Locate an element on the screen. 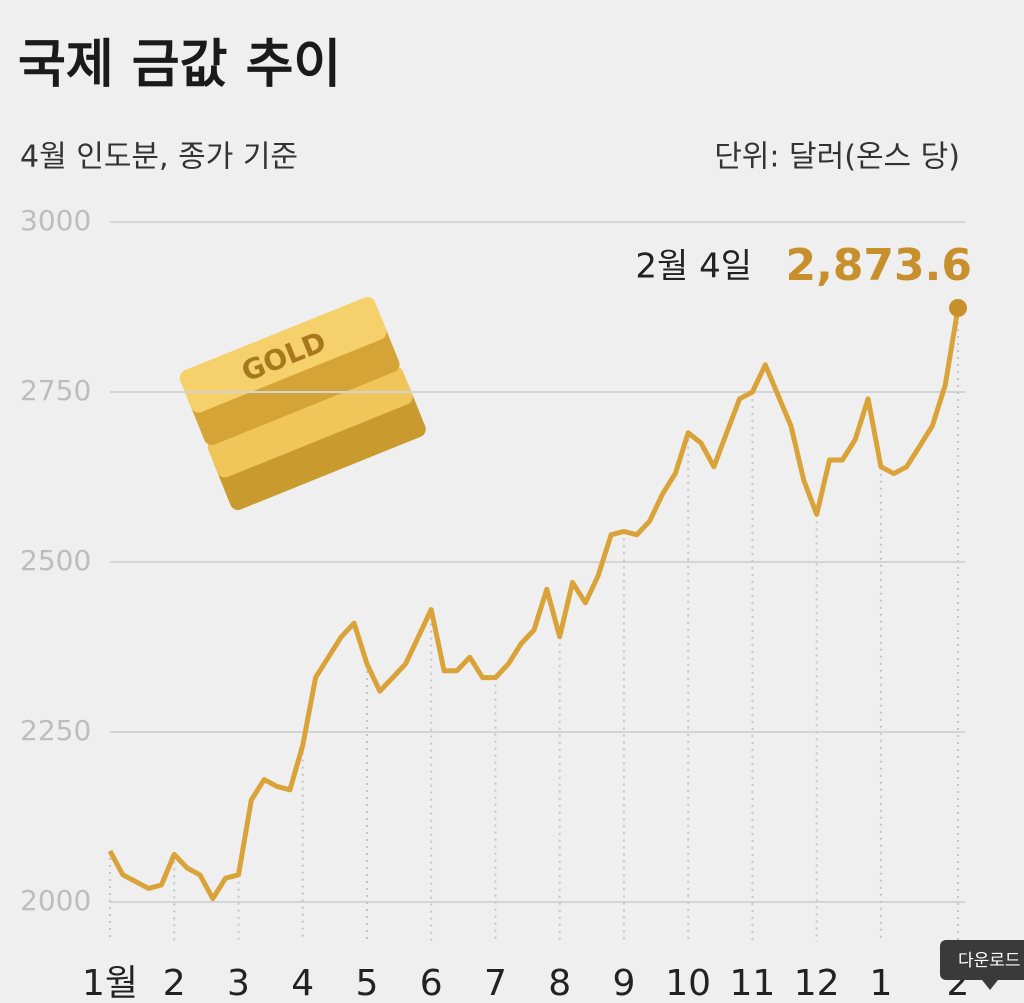 The image size is (1024, 1003). x-tick-label: 11 is located at coordinates (753, 983).